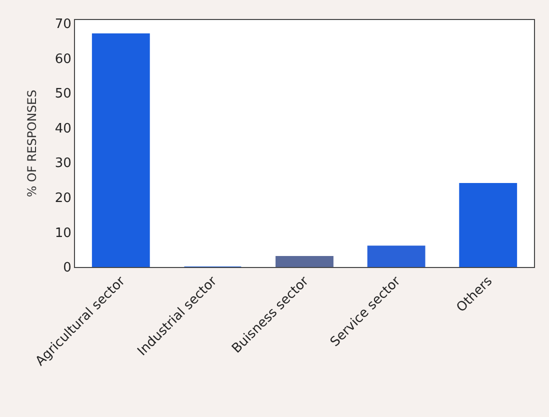 The width and height of the screenshot is (549, 417). I want to click on y-tick-label: 0, so click(67, 268).